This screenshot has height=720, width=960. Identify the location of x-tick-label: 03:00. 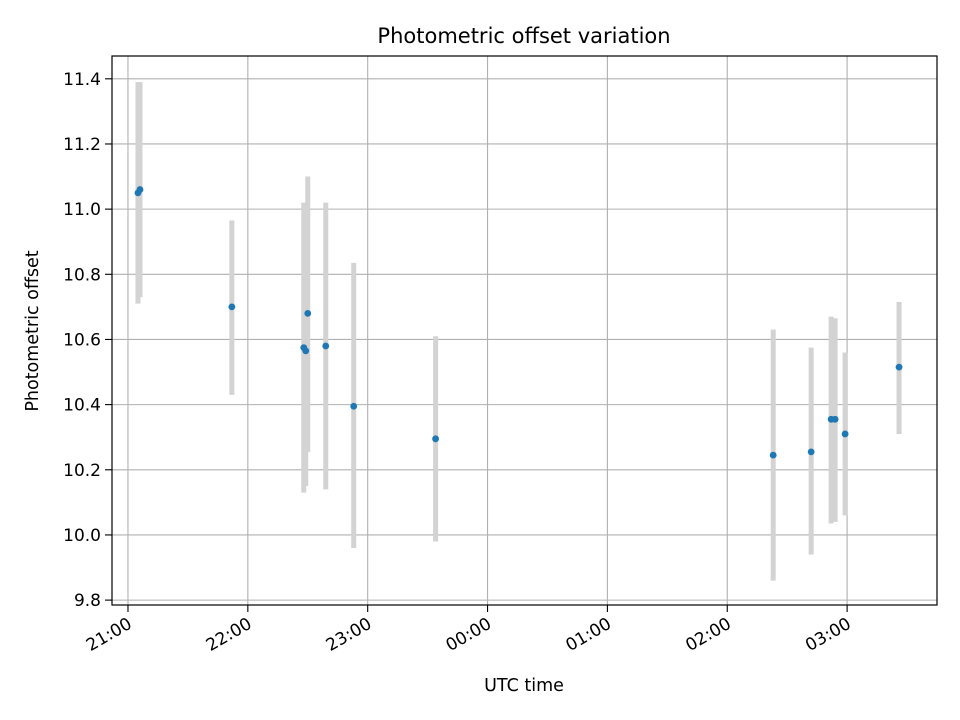
(828, 635).